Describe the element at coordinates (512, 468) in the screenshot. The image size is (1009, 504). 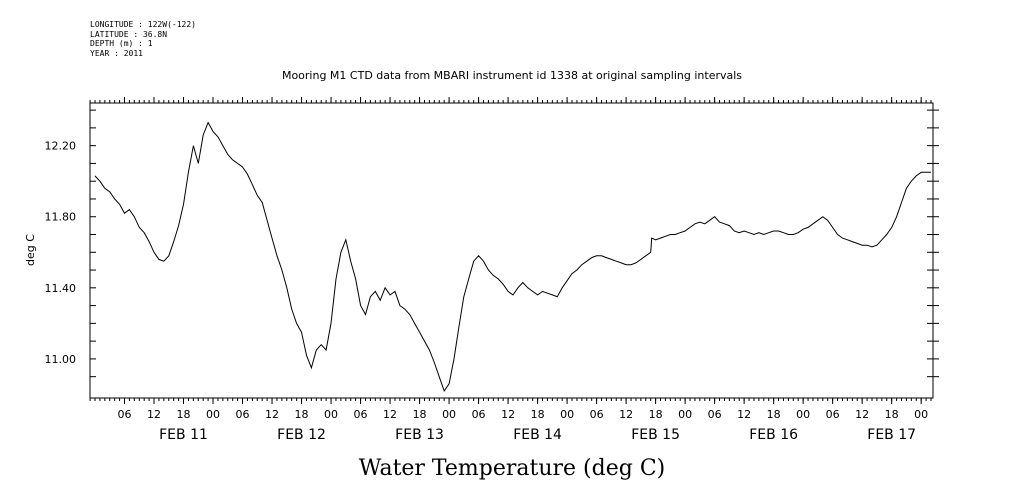
I see `x-axis-title: Water Temperature (deg C)` at that location.